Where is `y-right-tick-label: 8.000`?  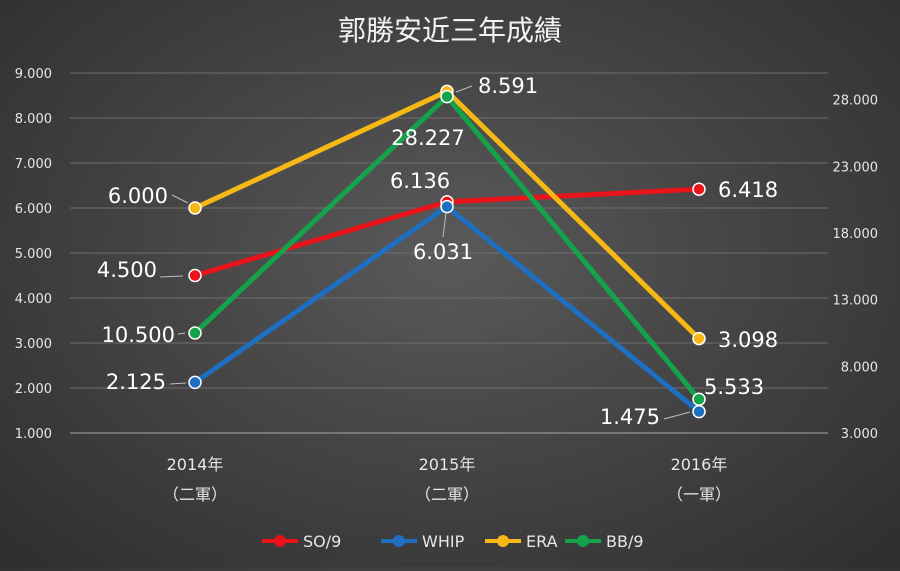
y-right-tick-label: 8.000 is located at coordinates (859, 367).